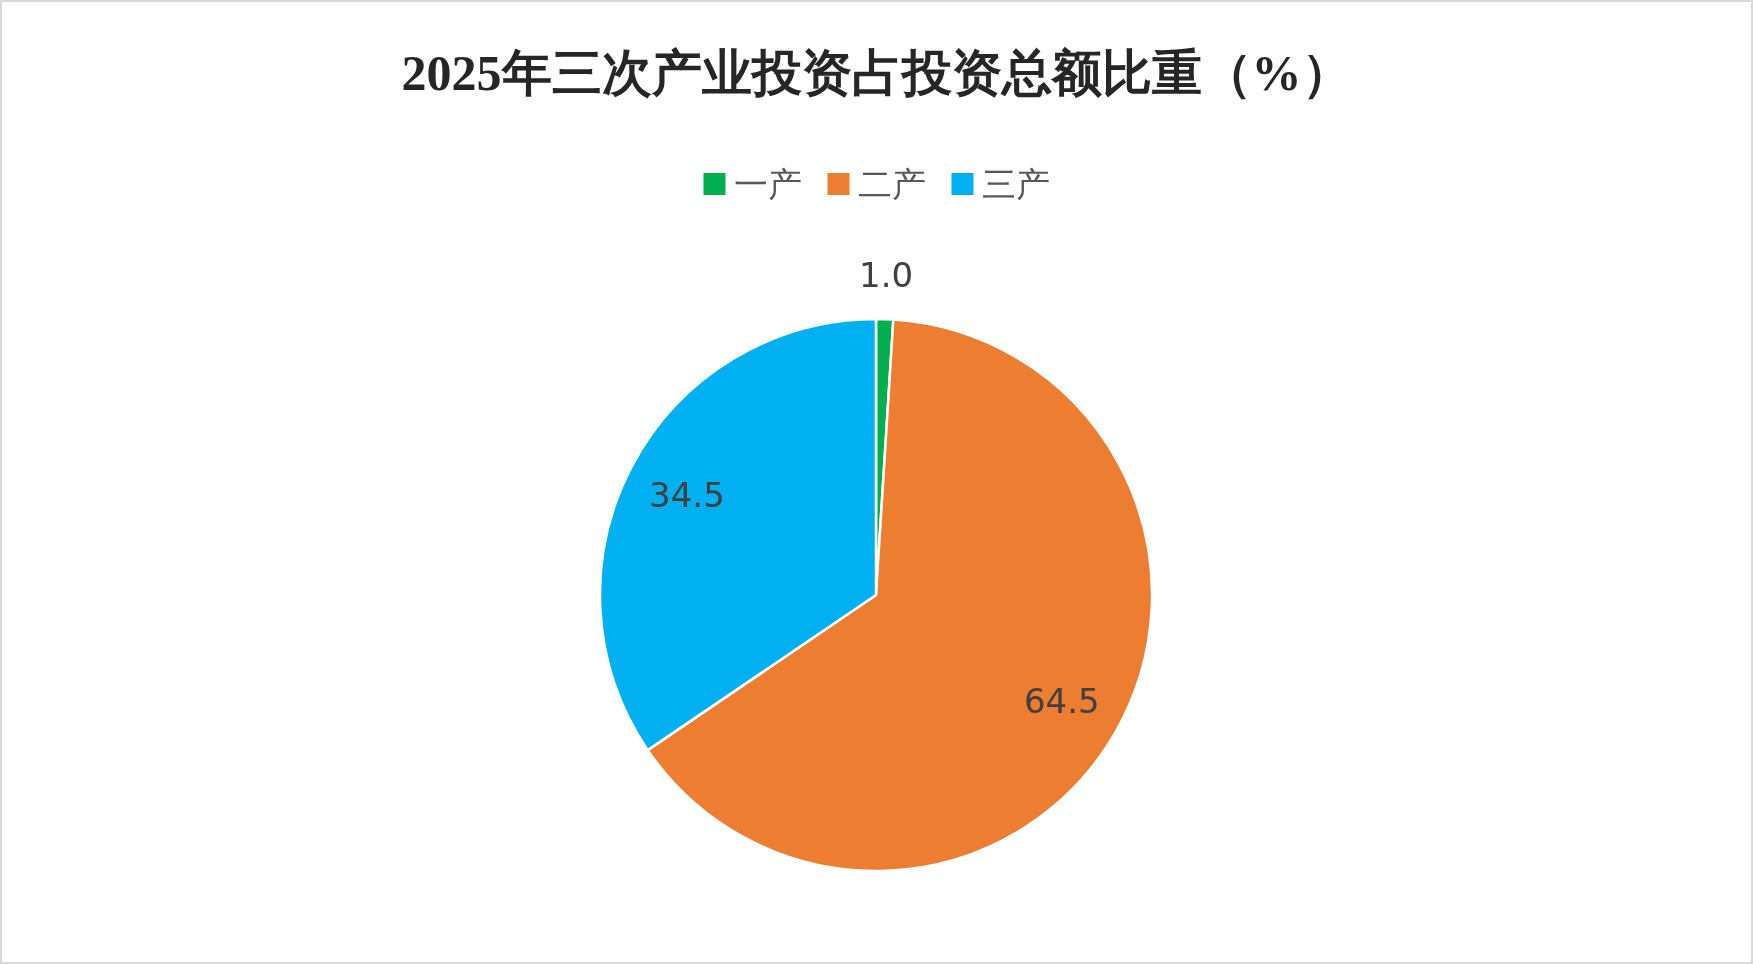 The image size is (1753, 964). I want to click on chart-title: 2025年三次产业投资占投资总额比重（%）, so click(876, 73).